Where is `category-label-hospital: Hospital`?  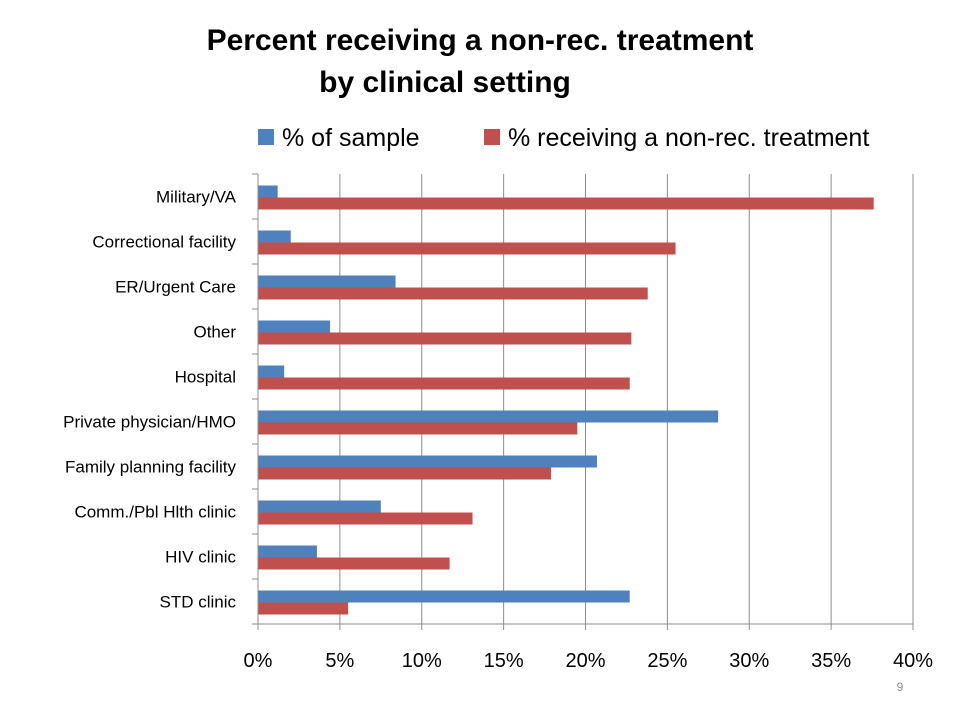
category-label-hospital: Hospital is located at coordinates (205, 377).